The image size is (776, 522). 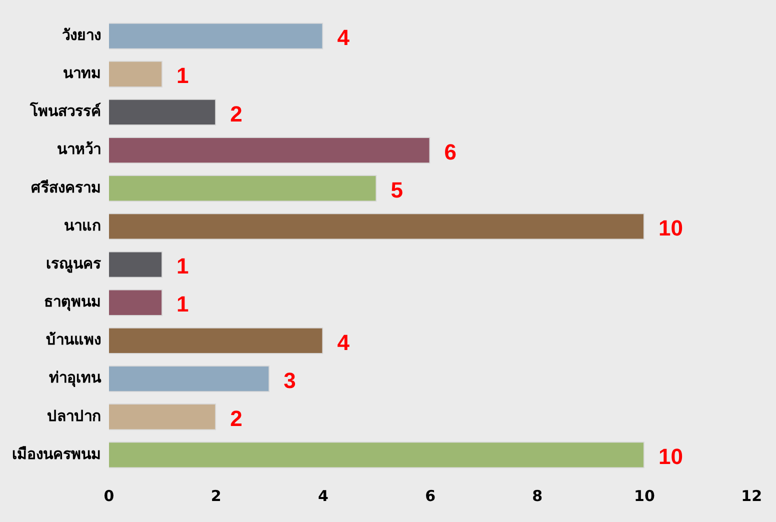 What do you see at coordinates (74, 415) in the screenshot?
I see `y-tick-label: ปลาปาก` at bounding box center [74, 415].